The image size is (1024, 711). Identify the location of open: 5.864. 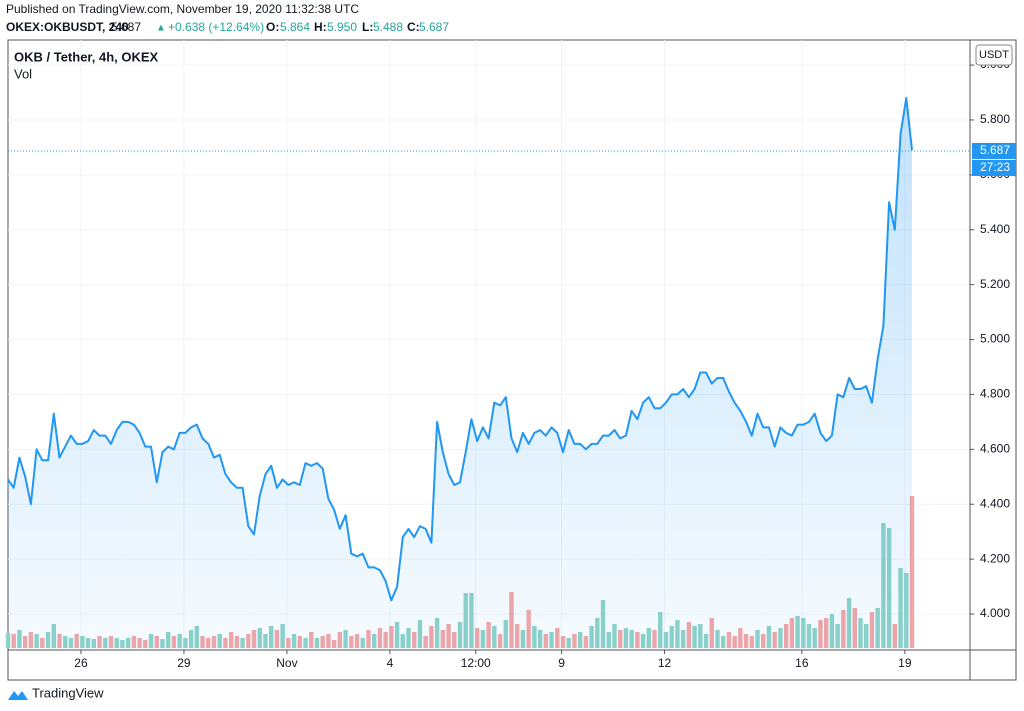
(295, 27).